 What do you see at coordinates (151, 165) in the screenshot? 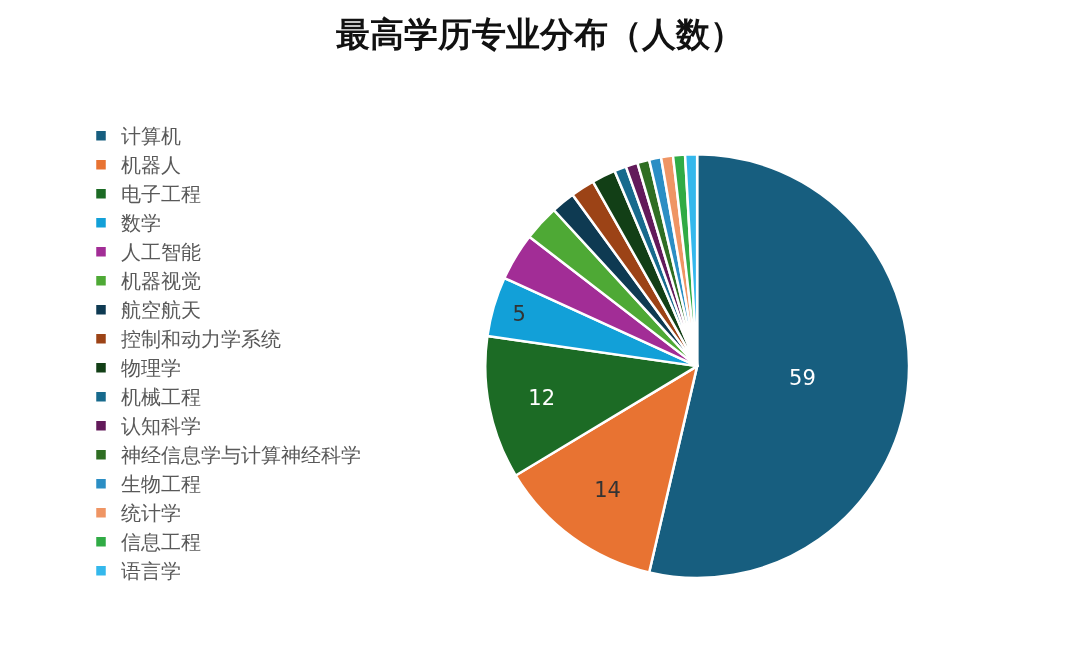
I see `legend-label: 机器人` at bounding box center [151, 165].